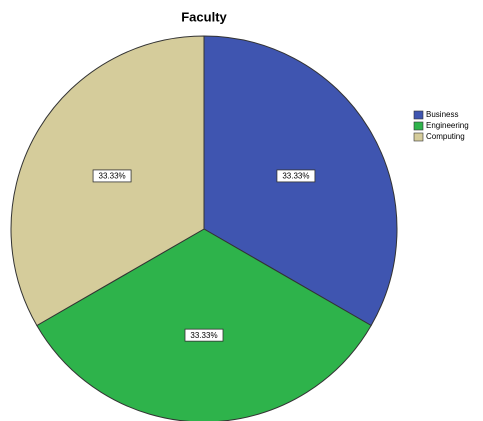 This screenshot has width=483, height=421. I want to click on legend-label: Computing, so click(445, 136).